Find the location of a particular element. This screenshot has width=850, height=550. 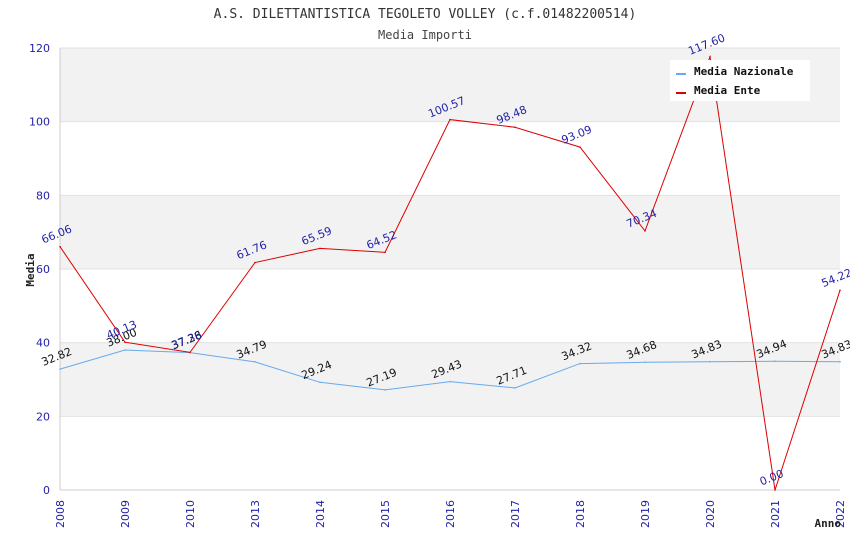

y-axis: 0 20 40 60 80 100 120 is located at coordinates (39, 269).